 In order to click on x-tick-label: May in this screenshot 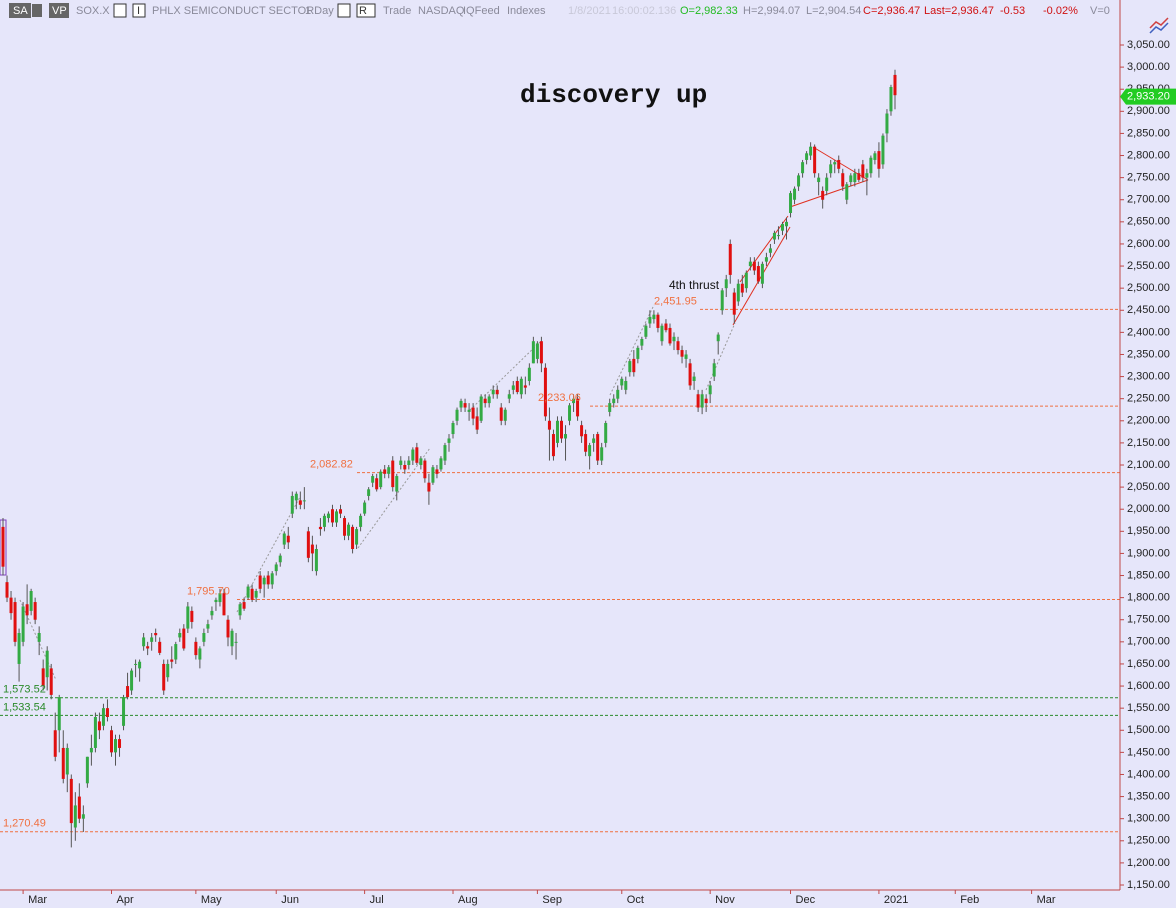, I will do `click(211, 900)`.